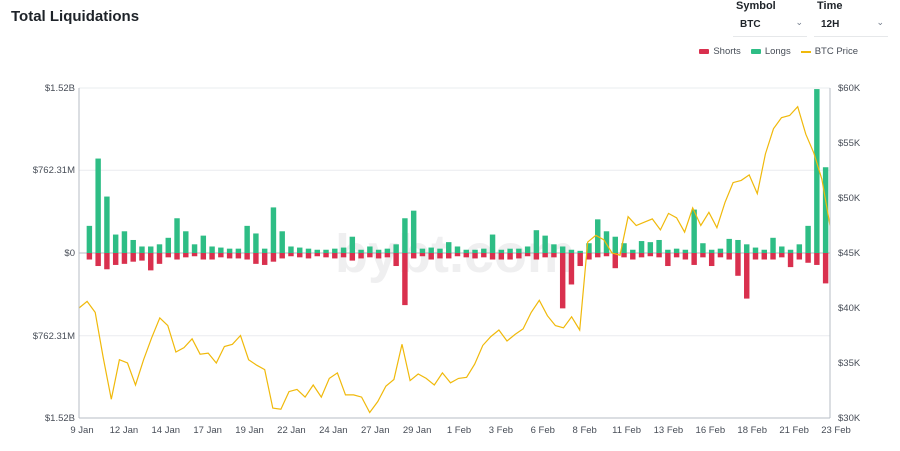 The height and width of the screenshot is (451, 900). What do you see at coordinates (166, 430) in the screenshot?
I see `x-tick-label: 14 Jan` at bounding box center [166, 430].